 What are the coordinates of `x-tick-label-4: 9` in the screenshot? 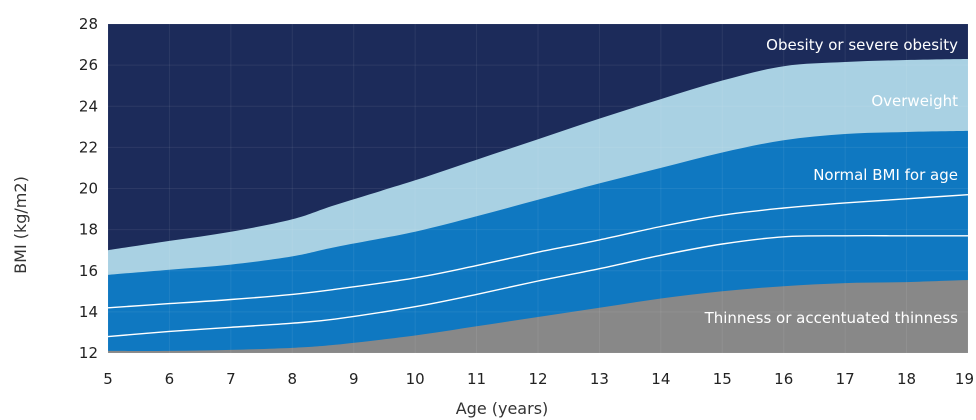 It's located at (354, 379).